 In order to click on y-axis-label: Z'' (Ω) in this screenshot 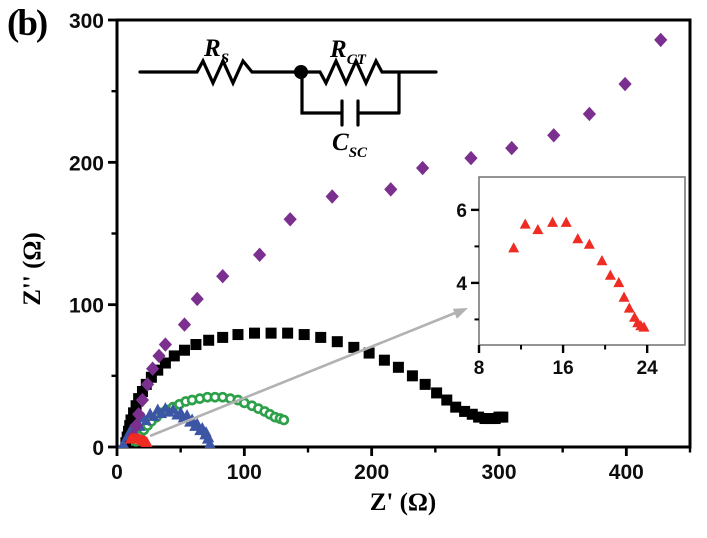, I will do `click(32, 269)`.